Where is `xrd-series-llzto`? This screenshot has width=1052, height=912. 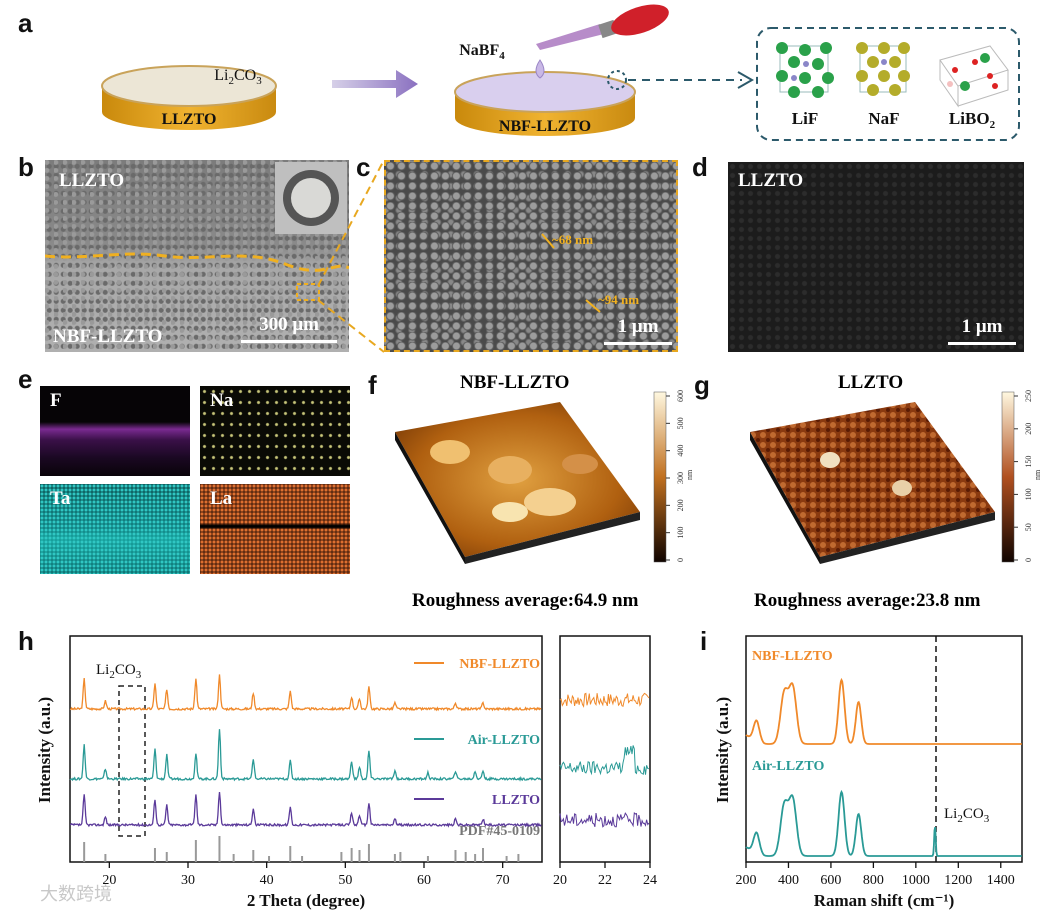 xrd-series-llzto is located at coordinates (305, 809).